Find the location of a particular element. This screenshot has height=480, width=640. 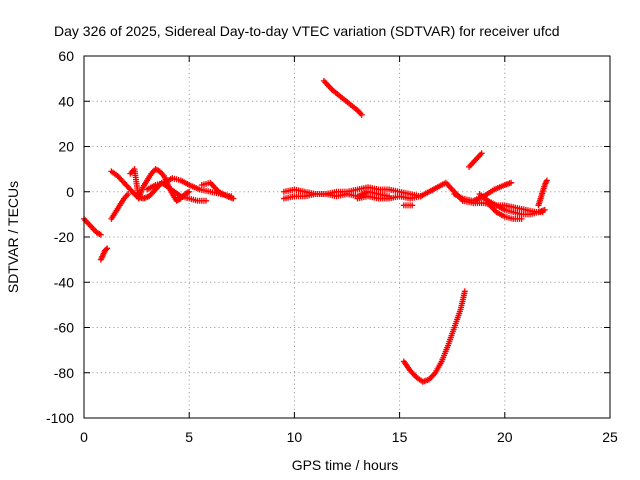

y-tick-label: -80 is located at coordinates (64, 373).